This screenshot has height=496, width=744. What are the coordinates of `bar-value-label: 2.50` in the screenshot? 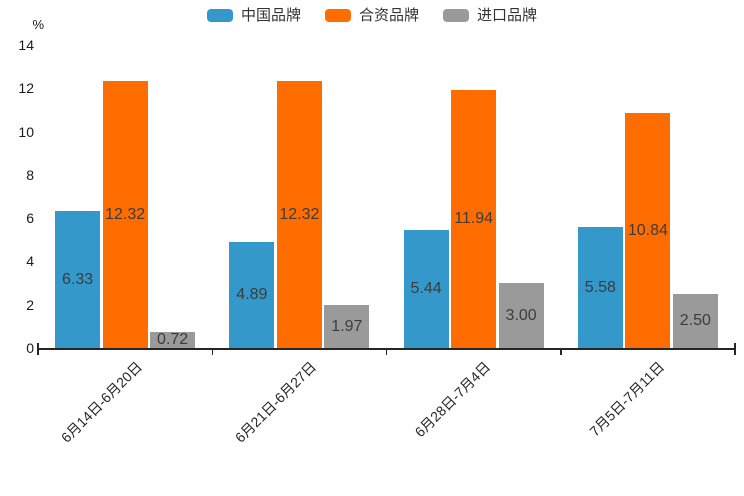 It's located at (695, 320).